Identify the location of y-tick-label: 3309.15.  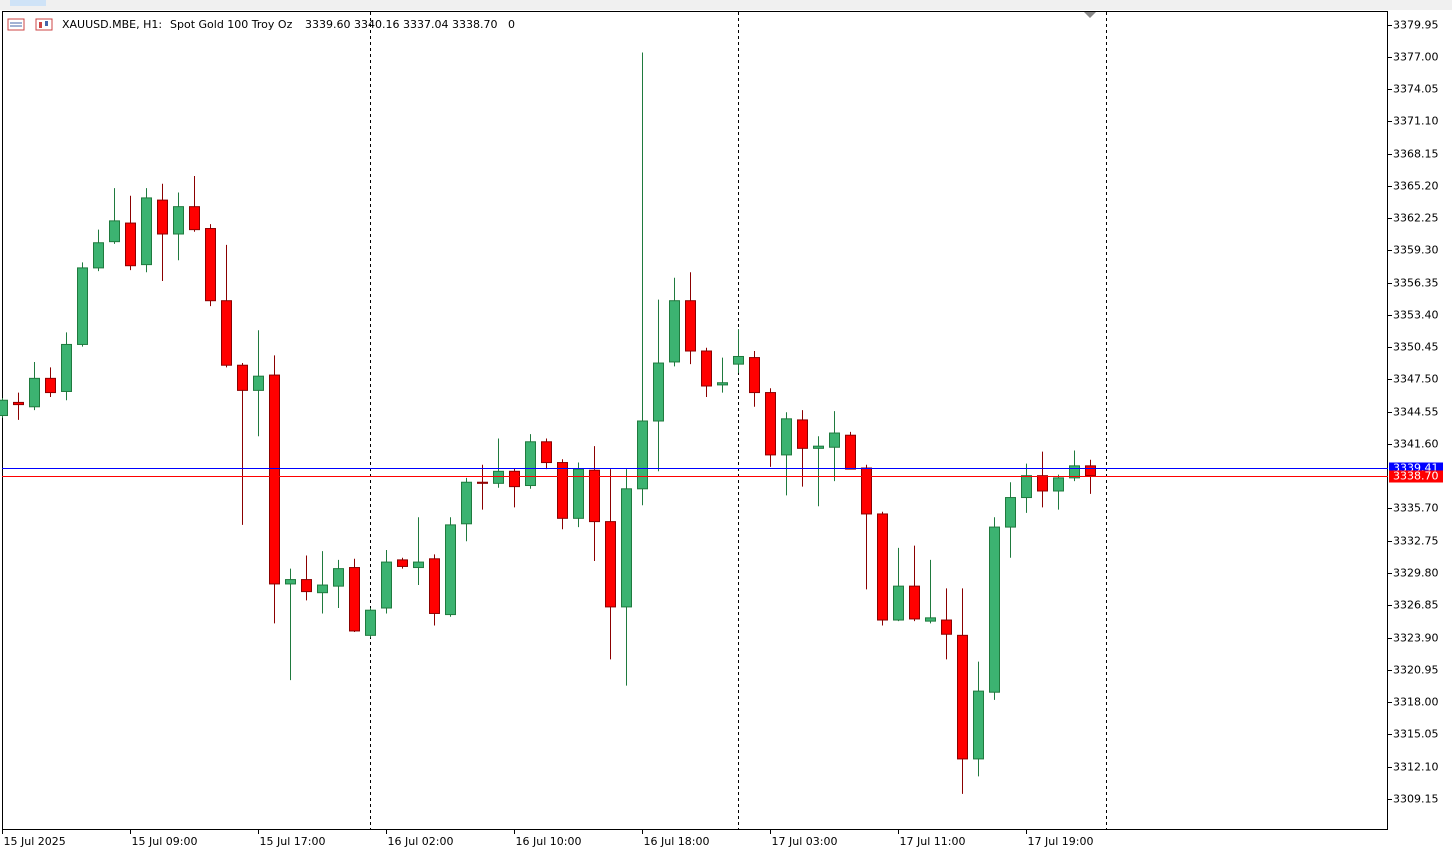
(1416, 799).